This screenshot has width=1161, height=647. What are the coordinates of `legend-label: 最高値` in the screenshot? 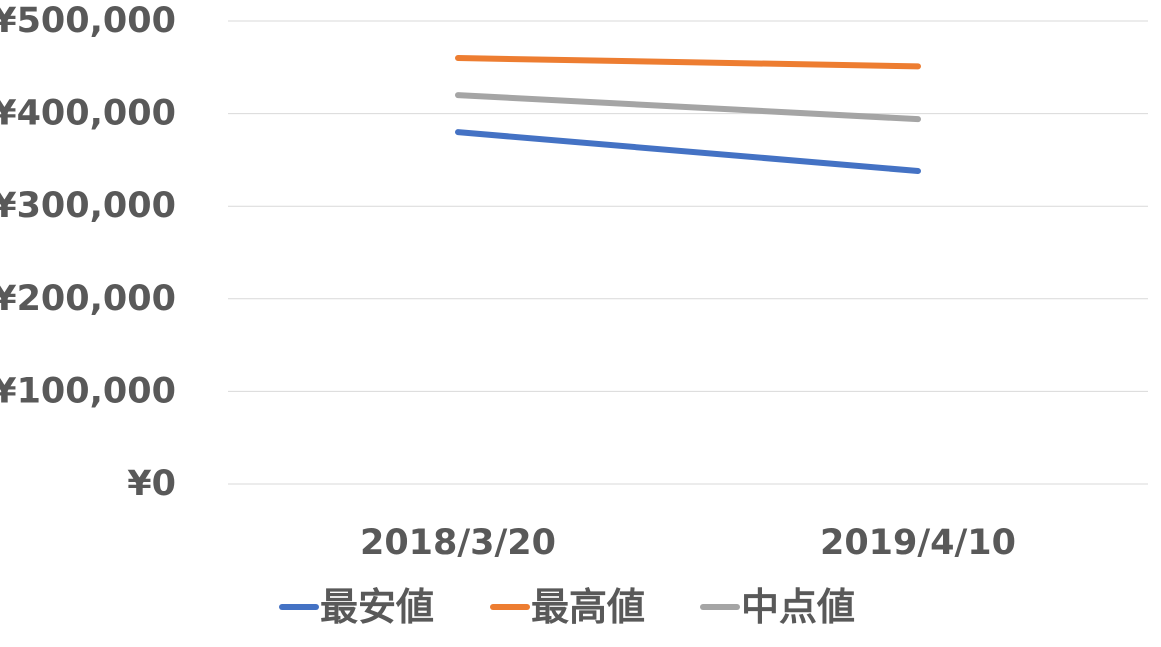 It's located at (588, 607).